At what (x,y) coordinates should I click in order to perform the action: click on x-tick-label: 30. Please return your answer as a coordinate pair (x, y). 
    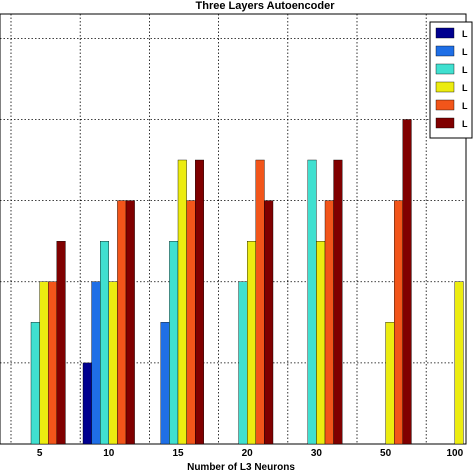
    Looking at the image, I should click on (317, 453).